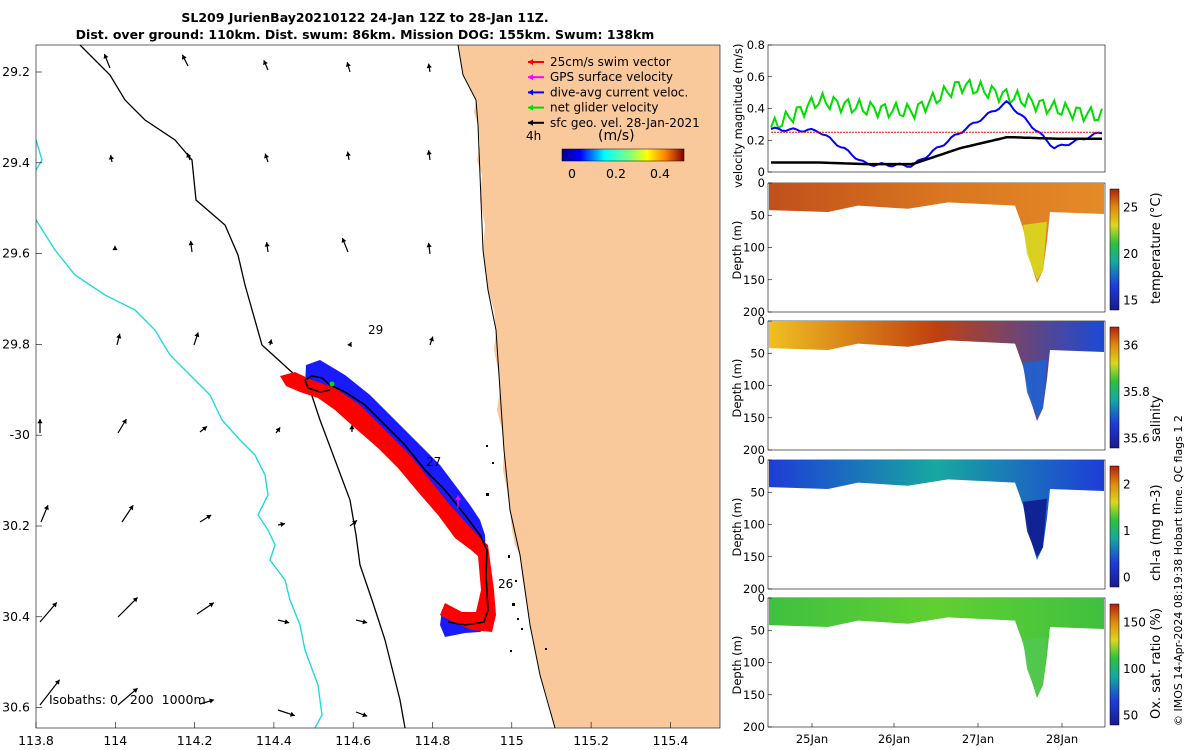 The width and height of the screenshot is (1200, 750). I want to click on colorbar-tick: 50, so click(1130, 716).